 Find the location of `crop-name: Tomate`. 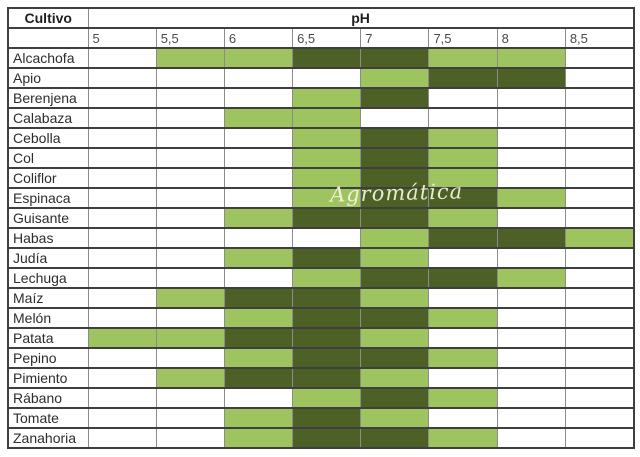

crop-name: Tomate is located at coordinates (48, 418).